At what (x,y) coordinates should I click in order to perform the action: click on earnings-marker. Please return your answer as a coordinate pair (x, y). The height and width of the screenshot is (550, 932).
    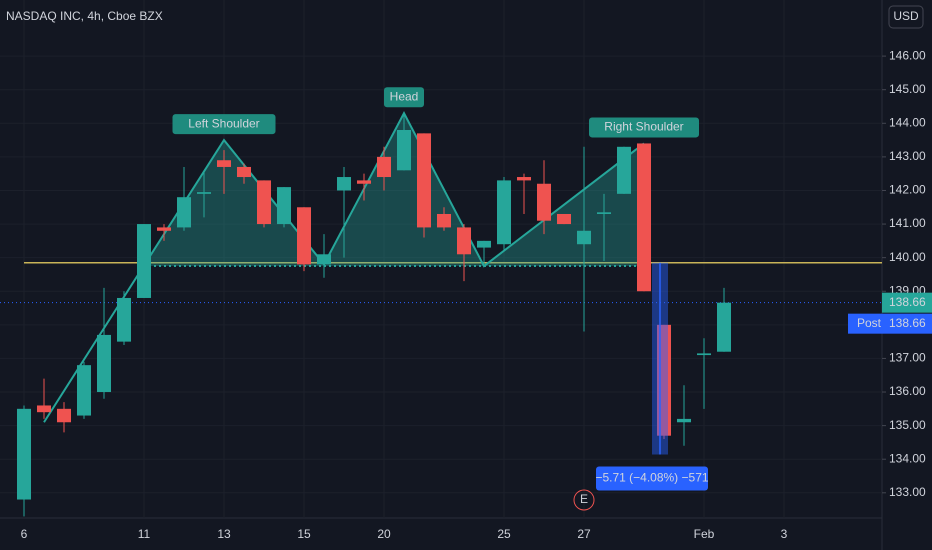
    Looking at the image, I should click on (584, 500).